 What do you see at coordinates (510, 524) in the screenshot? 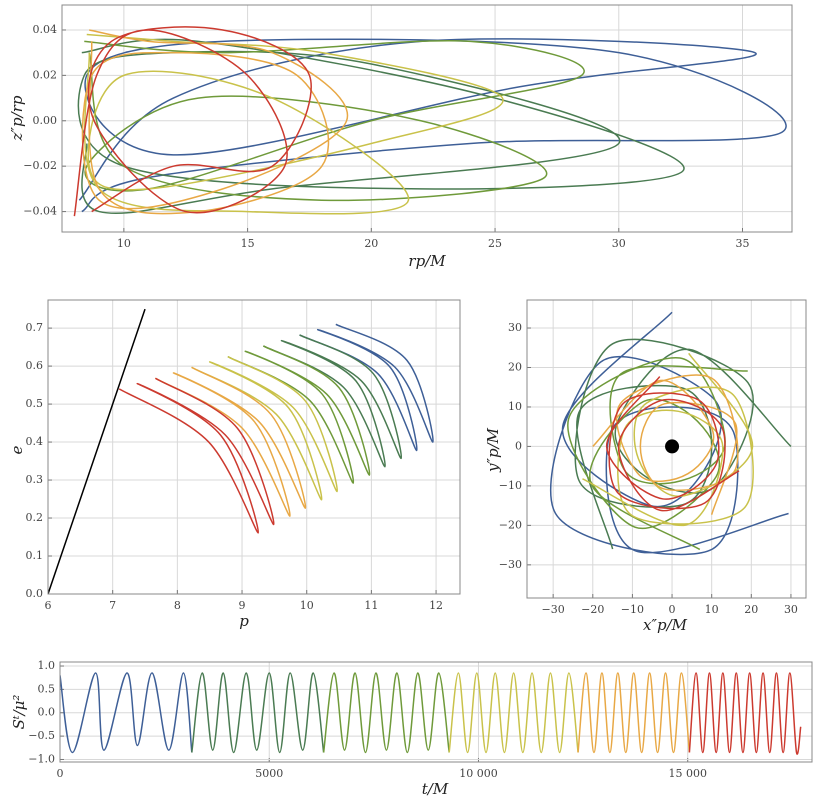
I see `y-tick-label: −20` at bounding box center [510, 524].